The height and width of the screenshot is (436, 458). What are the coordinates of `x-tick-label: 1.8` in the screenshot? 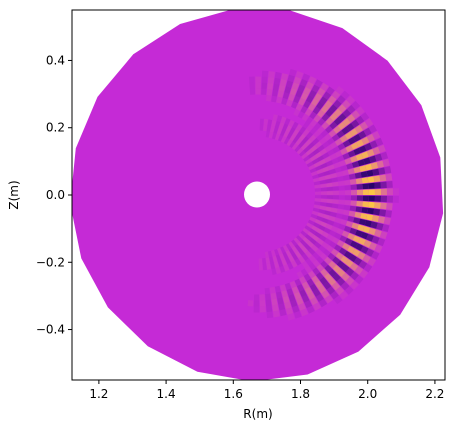 It's located at (300, 394).